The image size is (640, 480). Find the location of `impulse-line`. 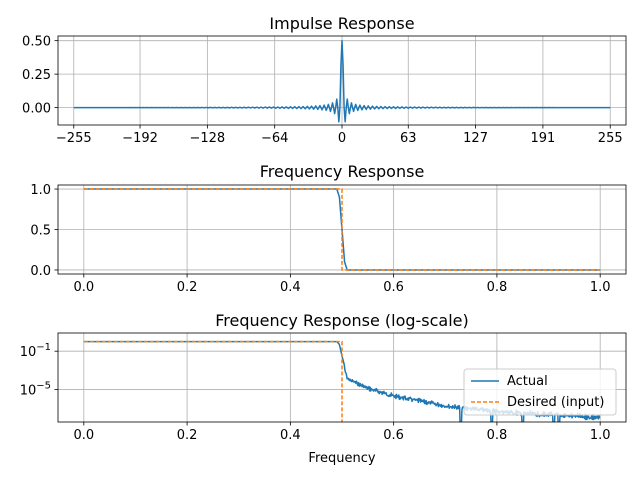

impulse-line is located at coordinates (342, 81).